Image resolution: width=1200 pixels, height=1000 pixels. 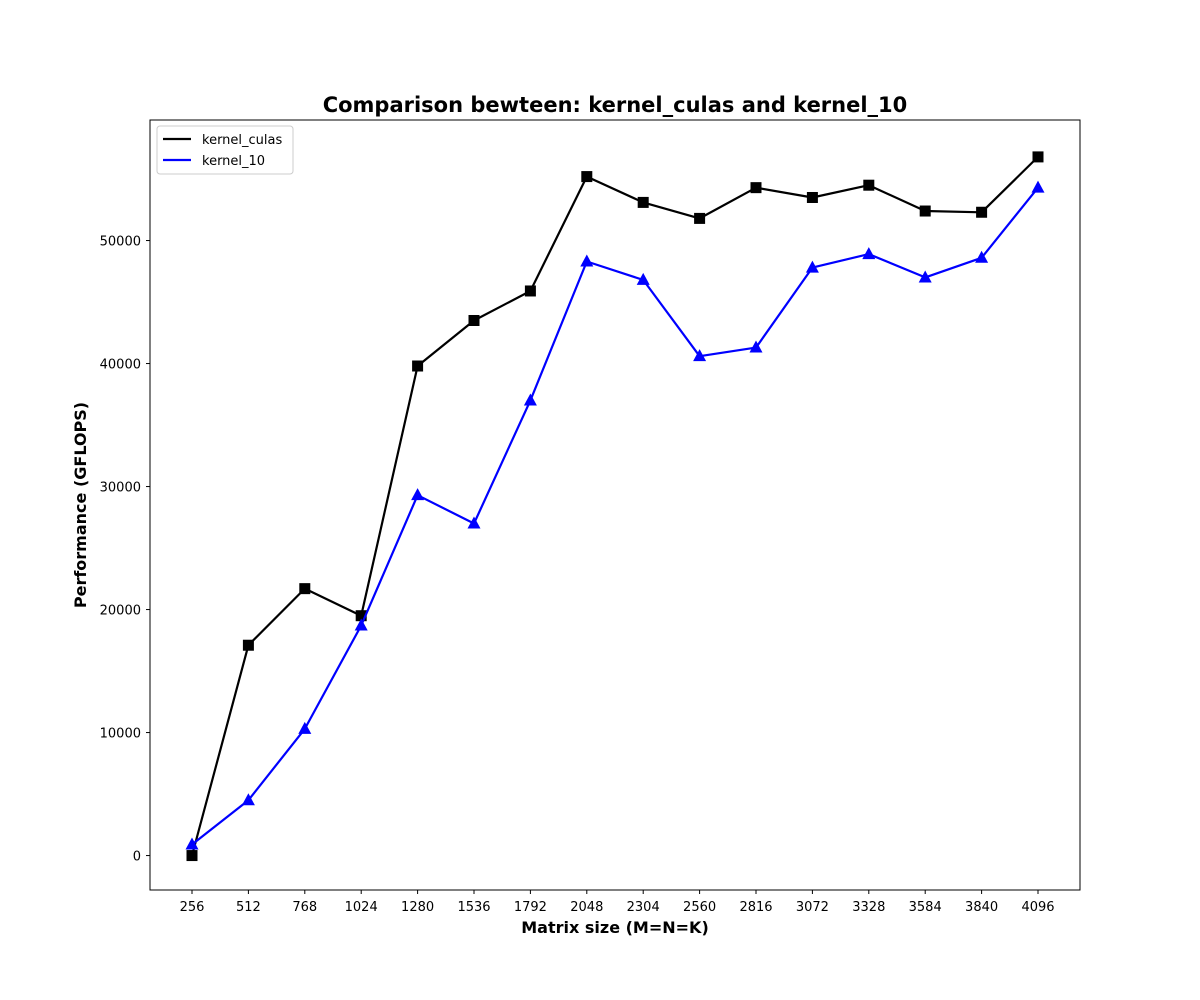 What do you see at coordinates (361, 907) in the screenshot?
I see `x-tick-label: 1024` at bounding box center [361, 907].